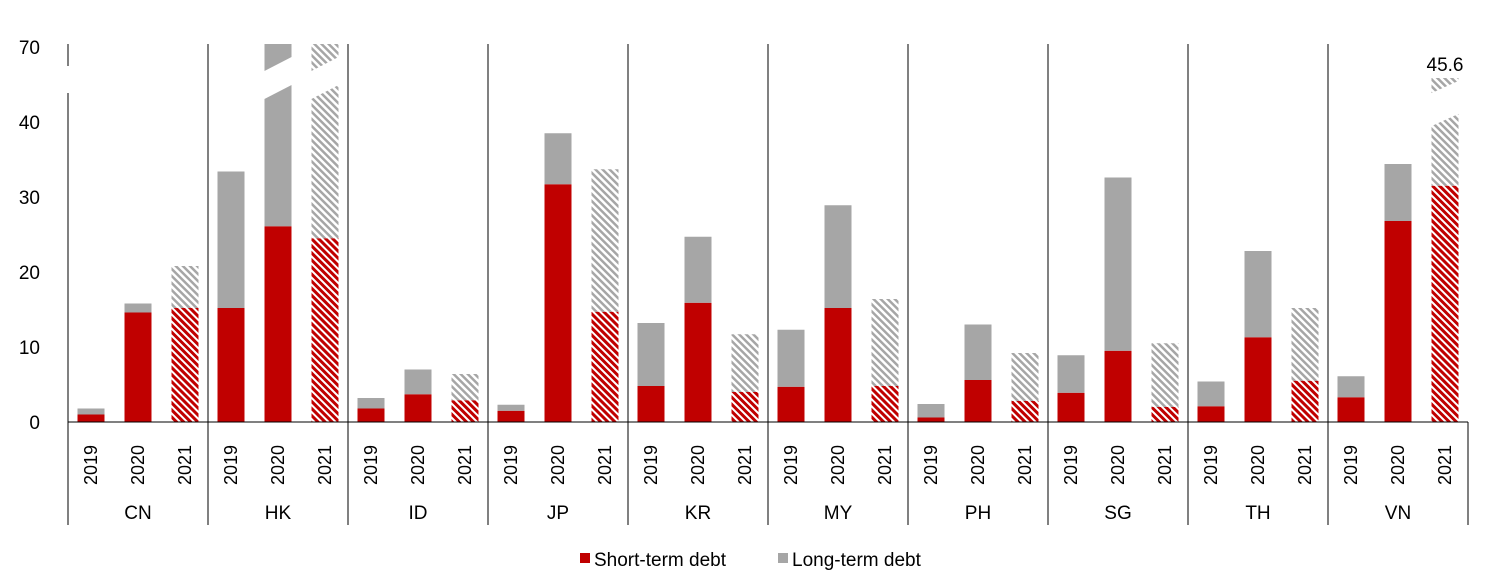 Image resolution: width=1503 pixels, height=588 pixels. What do you see at coordinates (751, 560) in the screenshot?
I see `legend: Short-term debt Long-term debt` at bounding box center [751, 560].